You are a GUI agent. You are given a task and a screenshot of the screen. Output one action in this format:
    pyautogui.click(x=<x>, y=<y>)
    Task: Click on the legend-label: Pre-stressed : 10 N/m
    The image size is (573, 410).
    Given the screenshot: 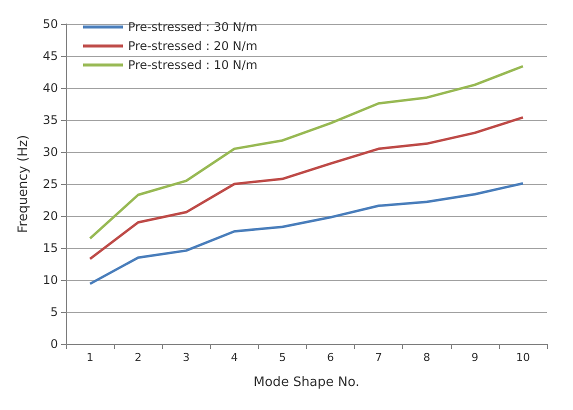 What is the action you would take?
    pyautogui.click(x=193, y=65)
    